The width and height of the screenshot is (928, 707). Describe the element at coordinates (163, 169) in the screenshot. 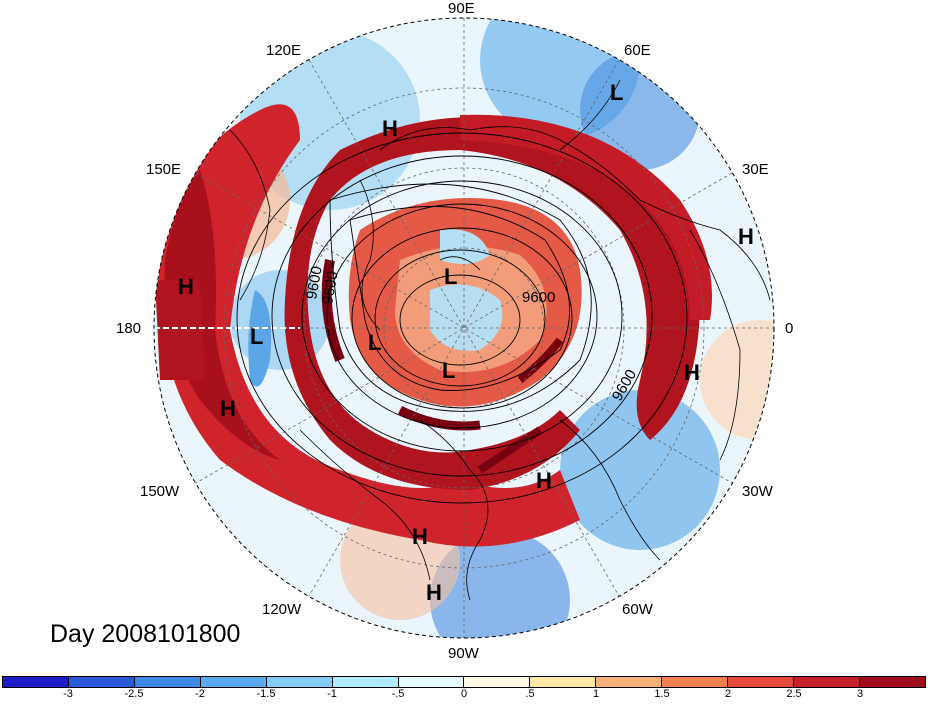

I see `lon-label-150e: 150E` at that location.